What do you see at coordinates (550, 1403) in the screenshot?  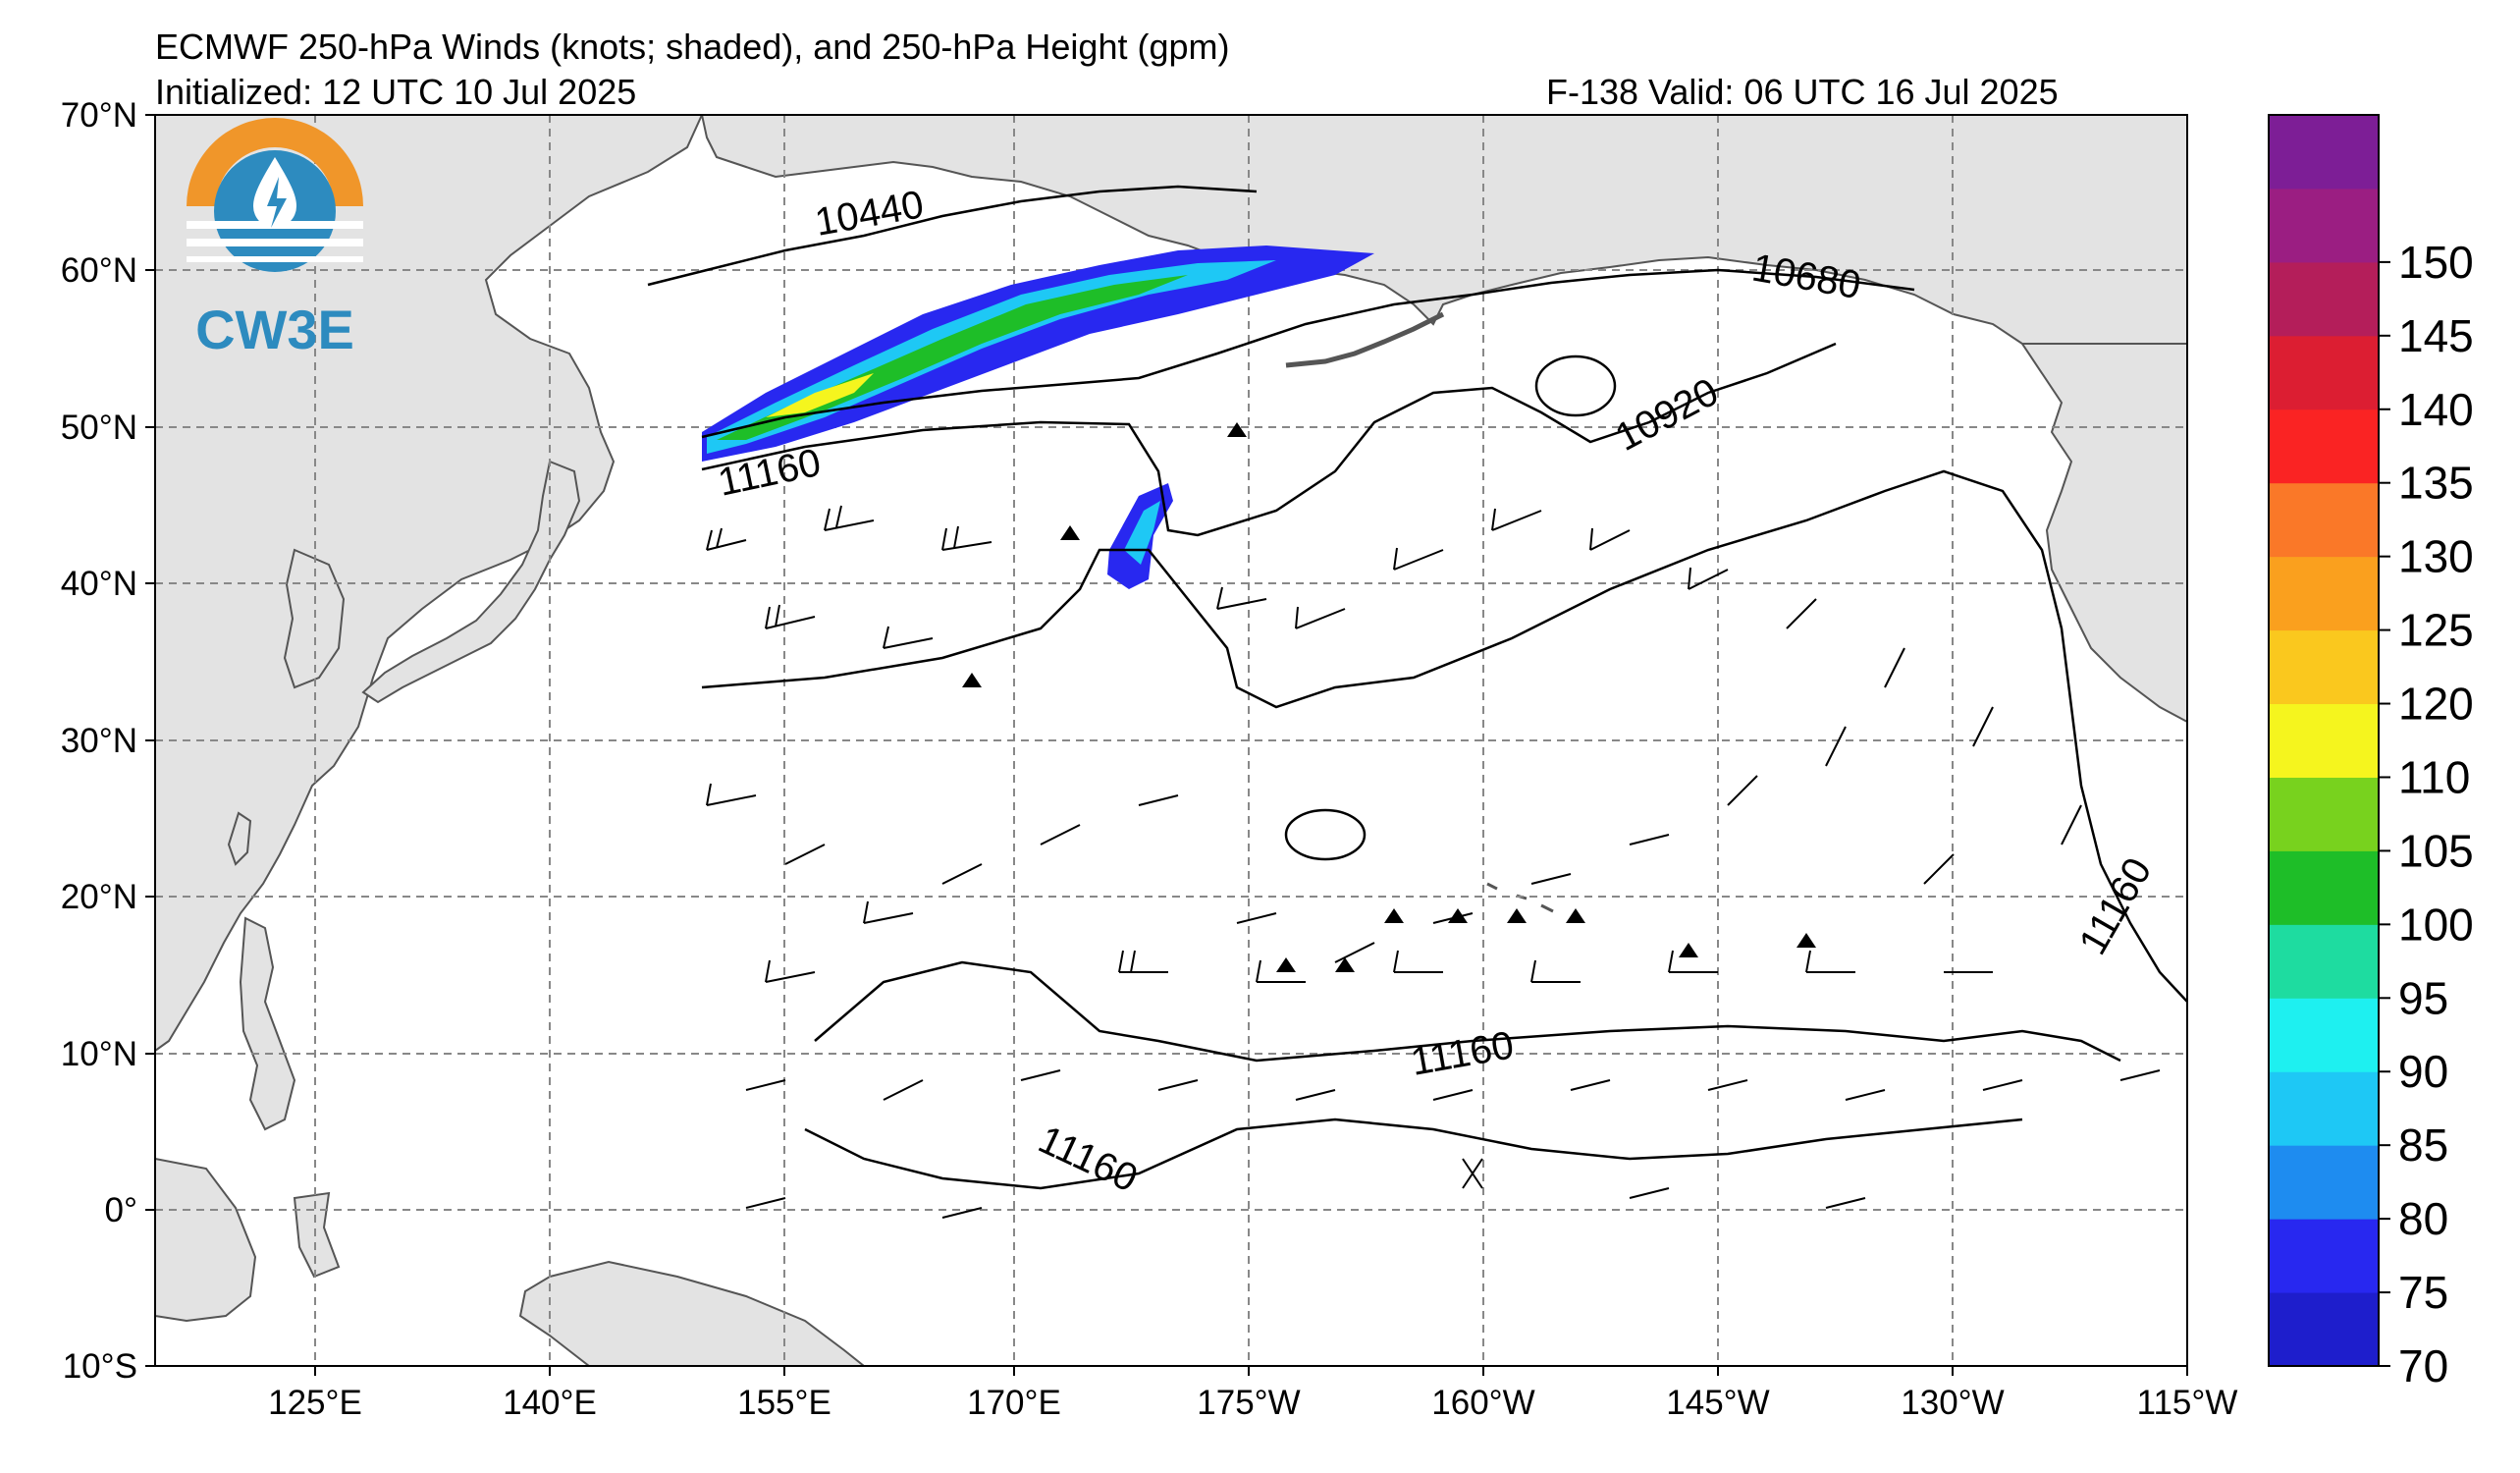 I see `lon-label-140E: 140°E` at bounding box center [550, 1403].